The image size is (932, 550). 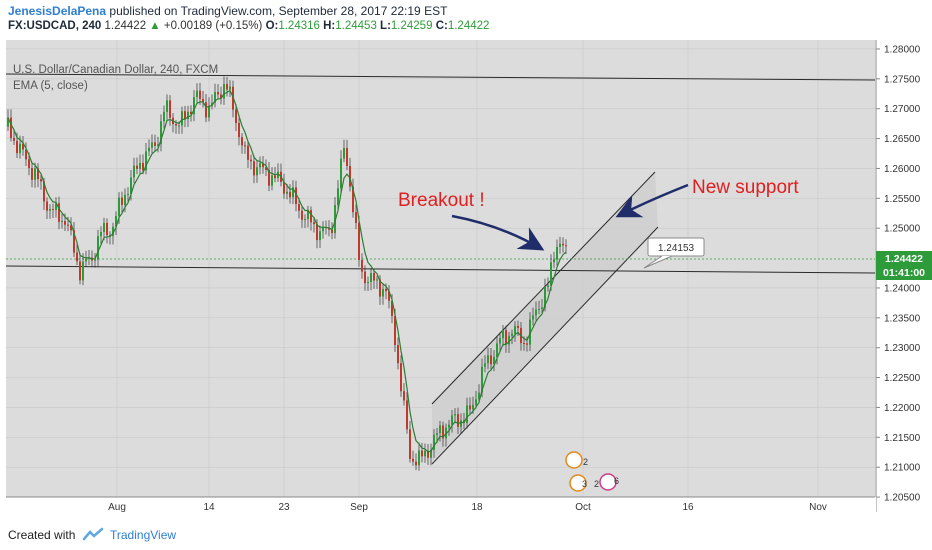 What do you see at coordinates (143, 535) in the screenshot?
I see `tradingview-brand-link: TradingView` at bounding box center [143, 535].